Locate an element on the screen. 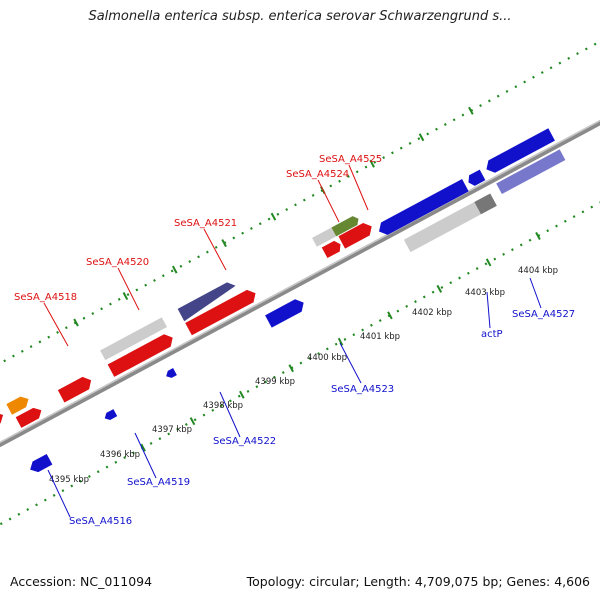 This screenshot has width=600, height=600. scale-label: 4404 kbp is located at coordinates (538, 271).